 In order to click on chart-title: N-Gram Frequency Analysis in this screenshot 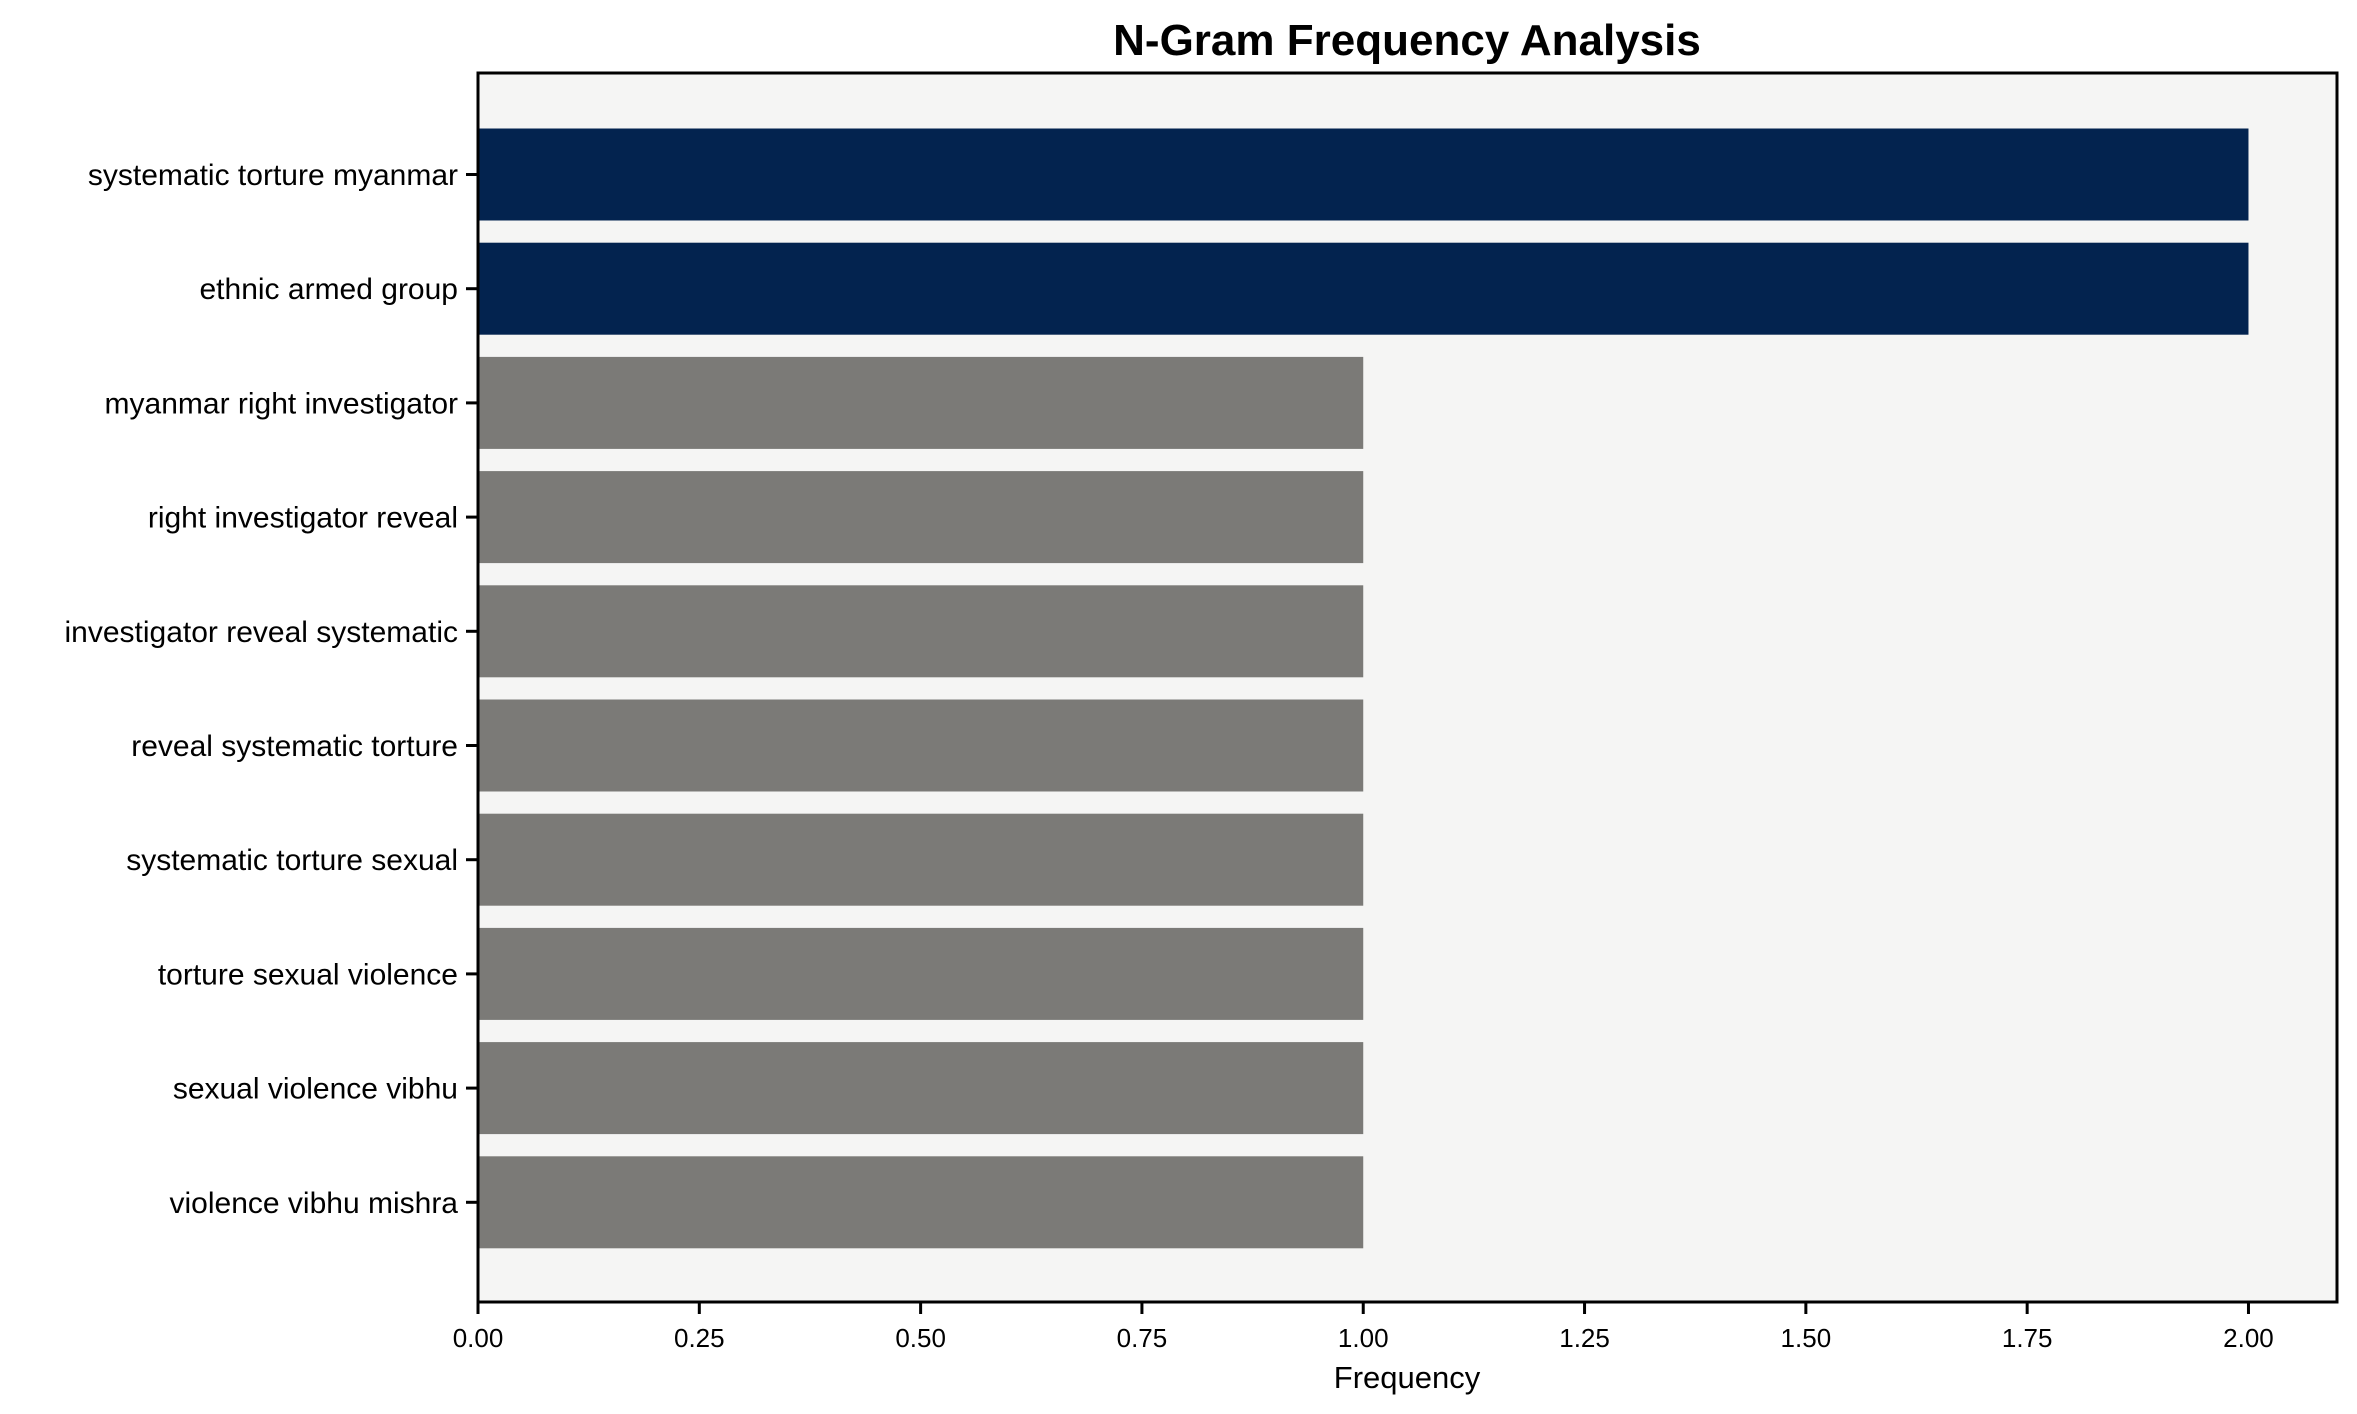, I will do `click(1407, 40)`.